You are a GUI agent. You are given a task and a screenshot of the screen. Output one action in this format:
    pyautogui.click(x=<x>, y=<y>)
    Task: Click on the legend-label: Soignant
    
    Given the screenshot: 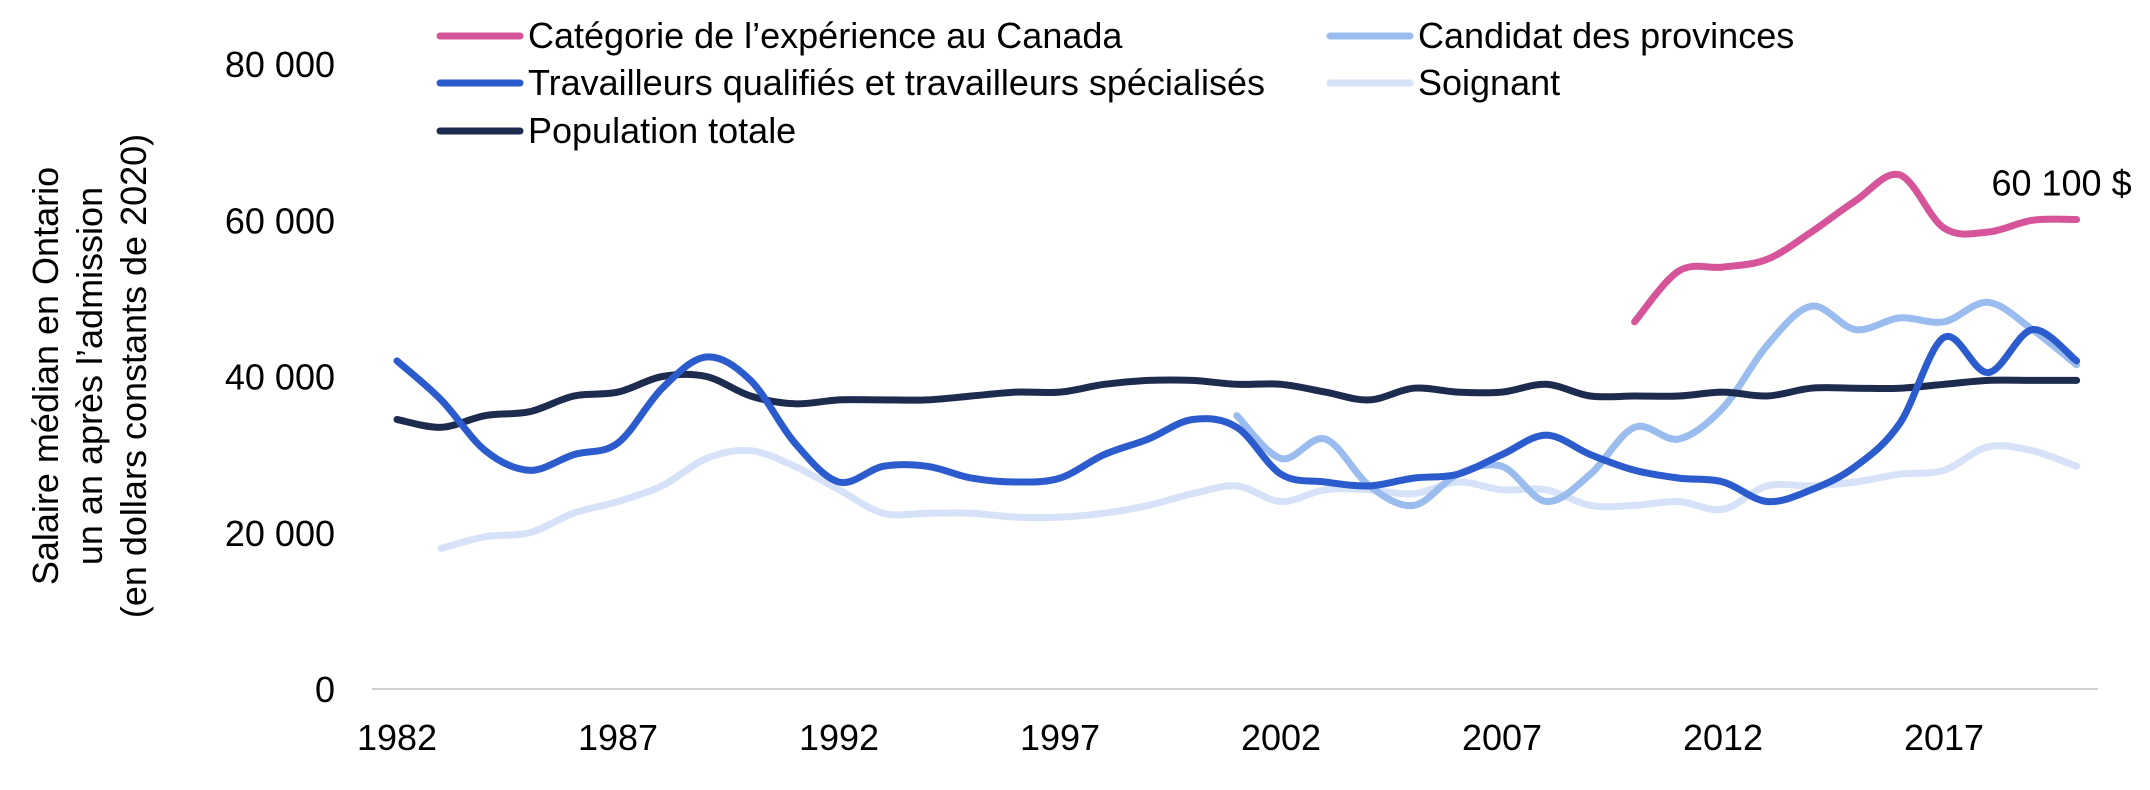 What is the action you would take?
    pyautogui.click(x=1489, y=82)
    